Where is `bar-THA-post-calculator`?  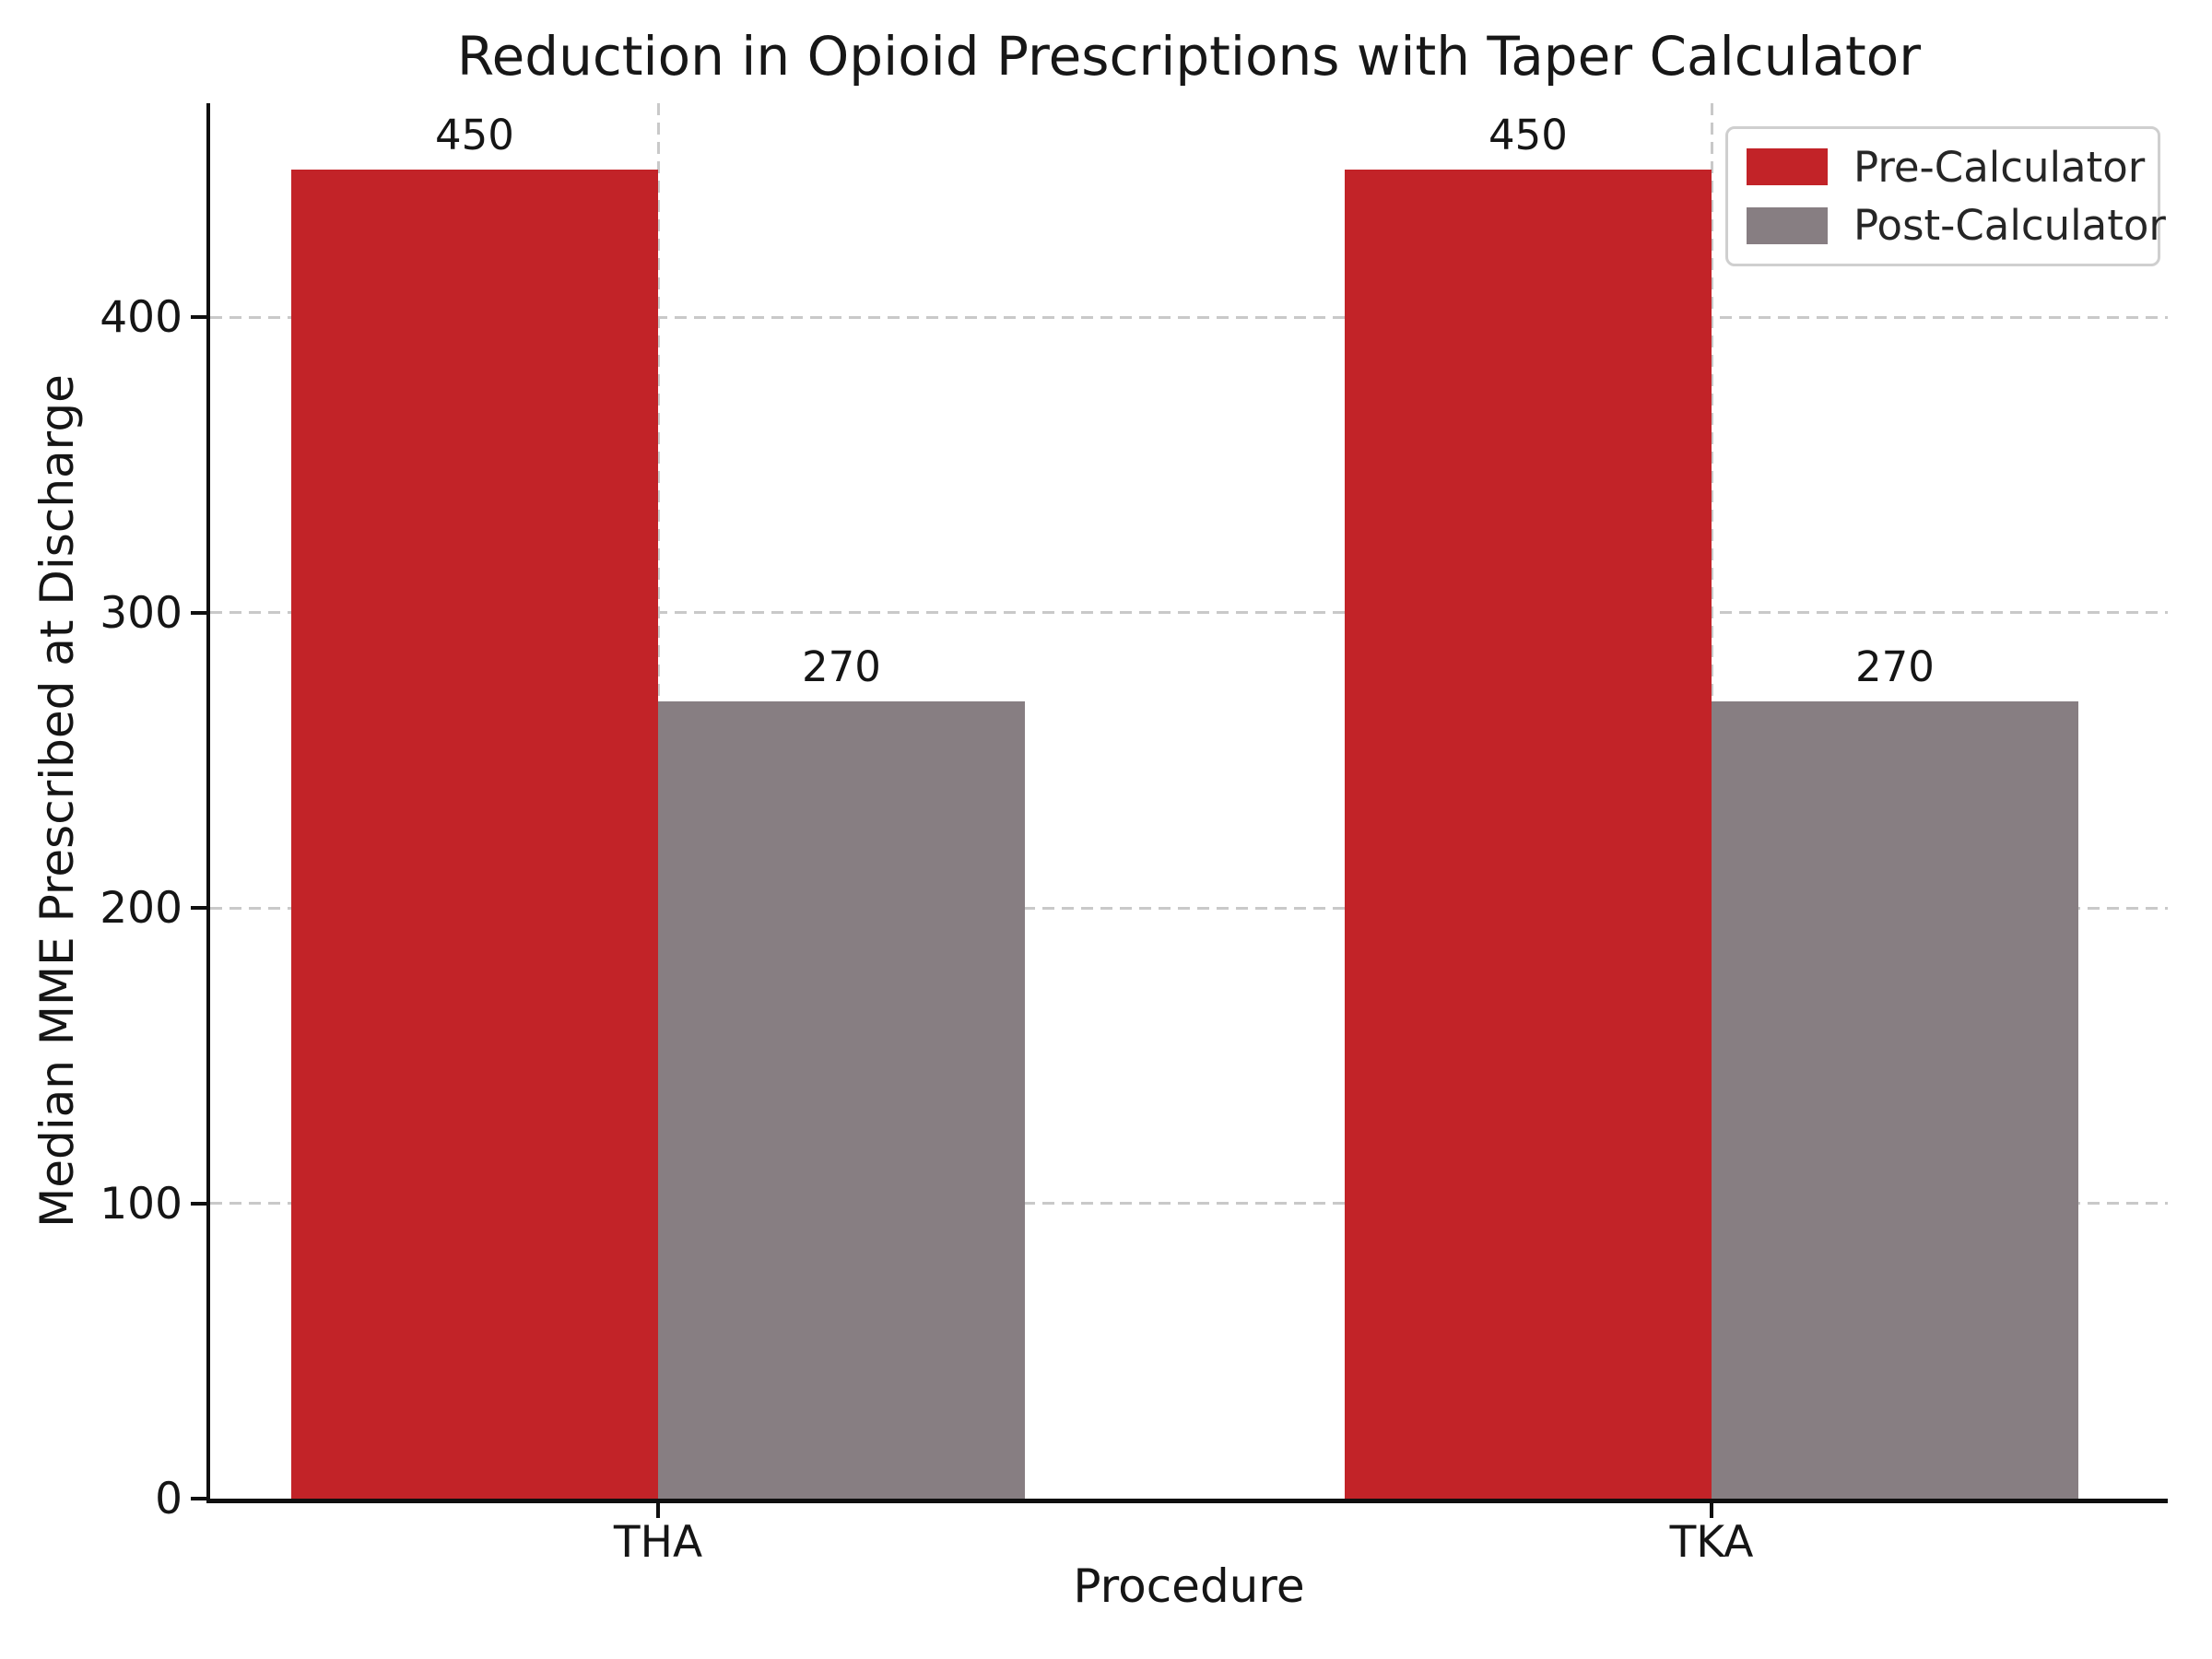
bar-THA-post-calculator is located at coordinates (841, 1100).